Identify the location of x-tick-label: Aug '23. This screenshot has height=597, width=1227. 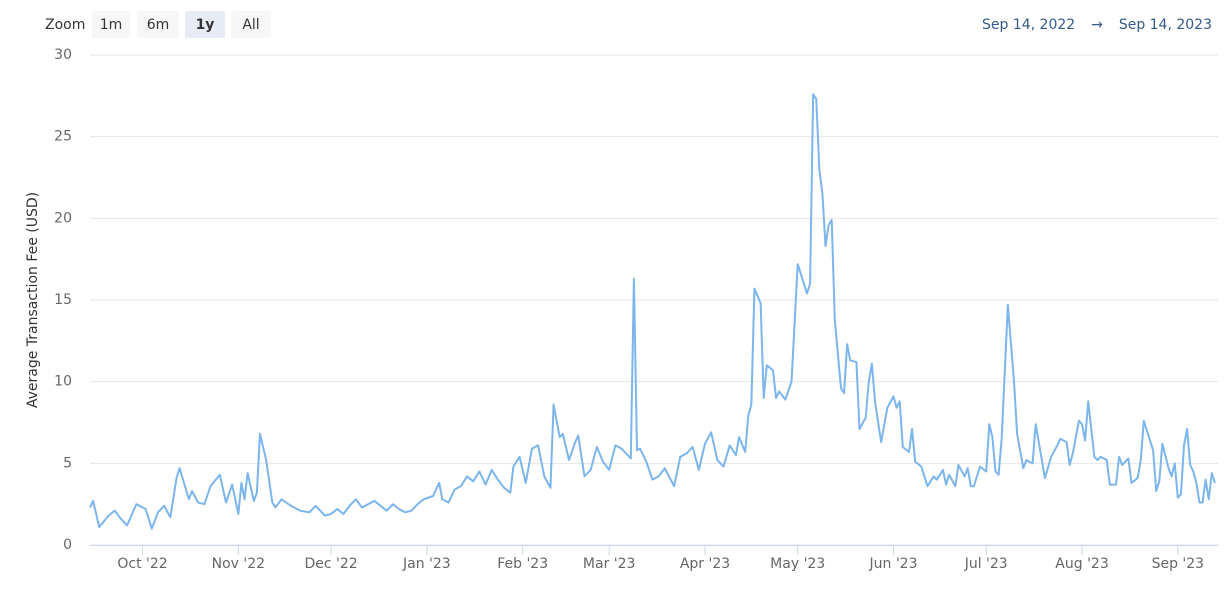
(1081, 564).